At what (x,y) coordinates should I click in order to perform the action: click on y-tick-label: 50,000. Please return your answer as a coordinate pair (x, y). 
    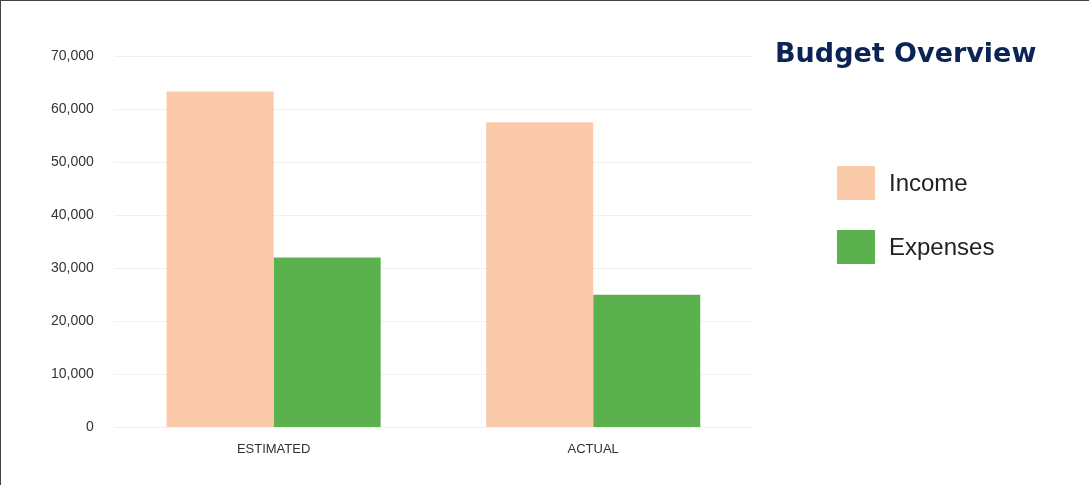
    Looking at the image, I should click on (72, 160).